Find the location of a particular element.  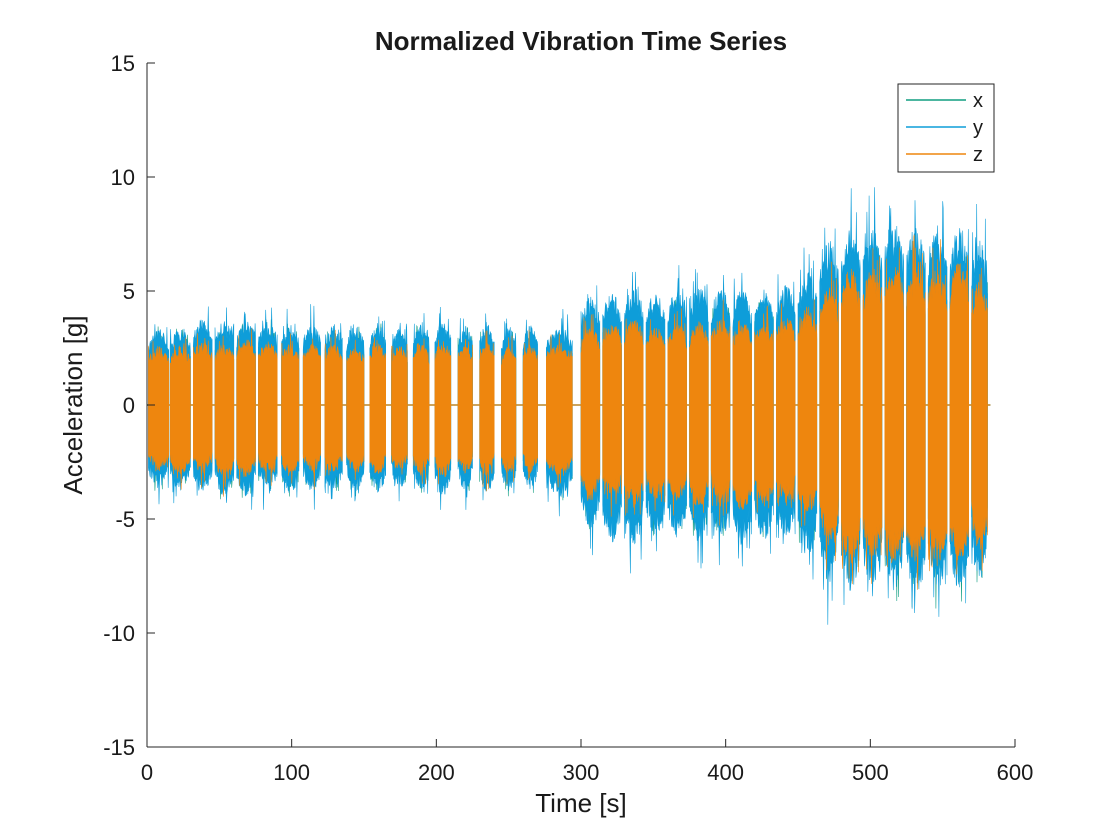

legend-label-x: x is located at coordinates (978, 101).